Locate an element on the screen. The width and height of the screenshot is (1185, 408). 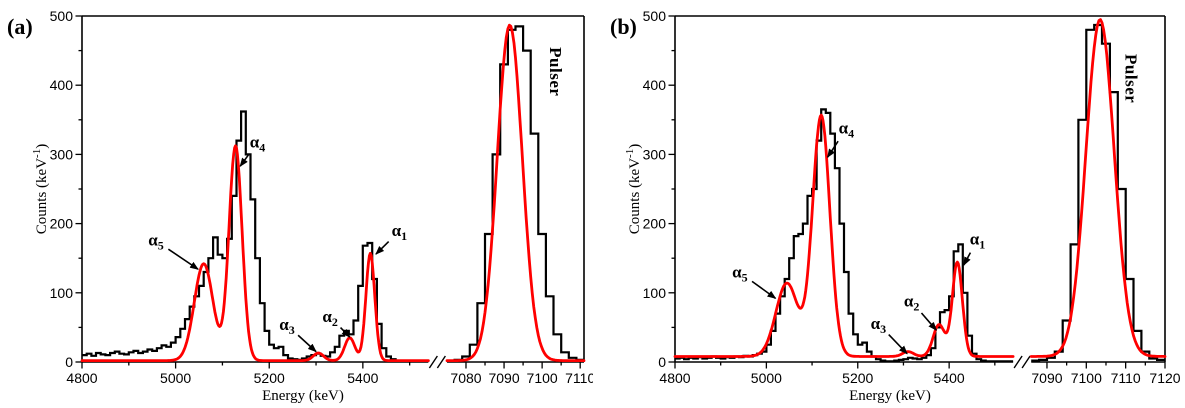
panel-letter: (a) is located at coordinates (20, 26).